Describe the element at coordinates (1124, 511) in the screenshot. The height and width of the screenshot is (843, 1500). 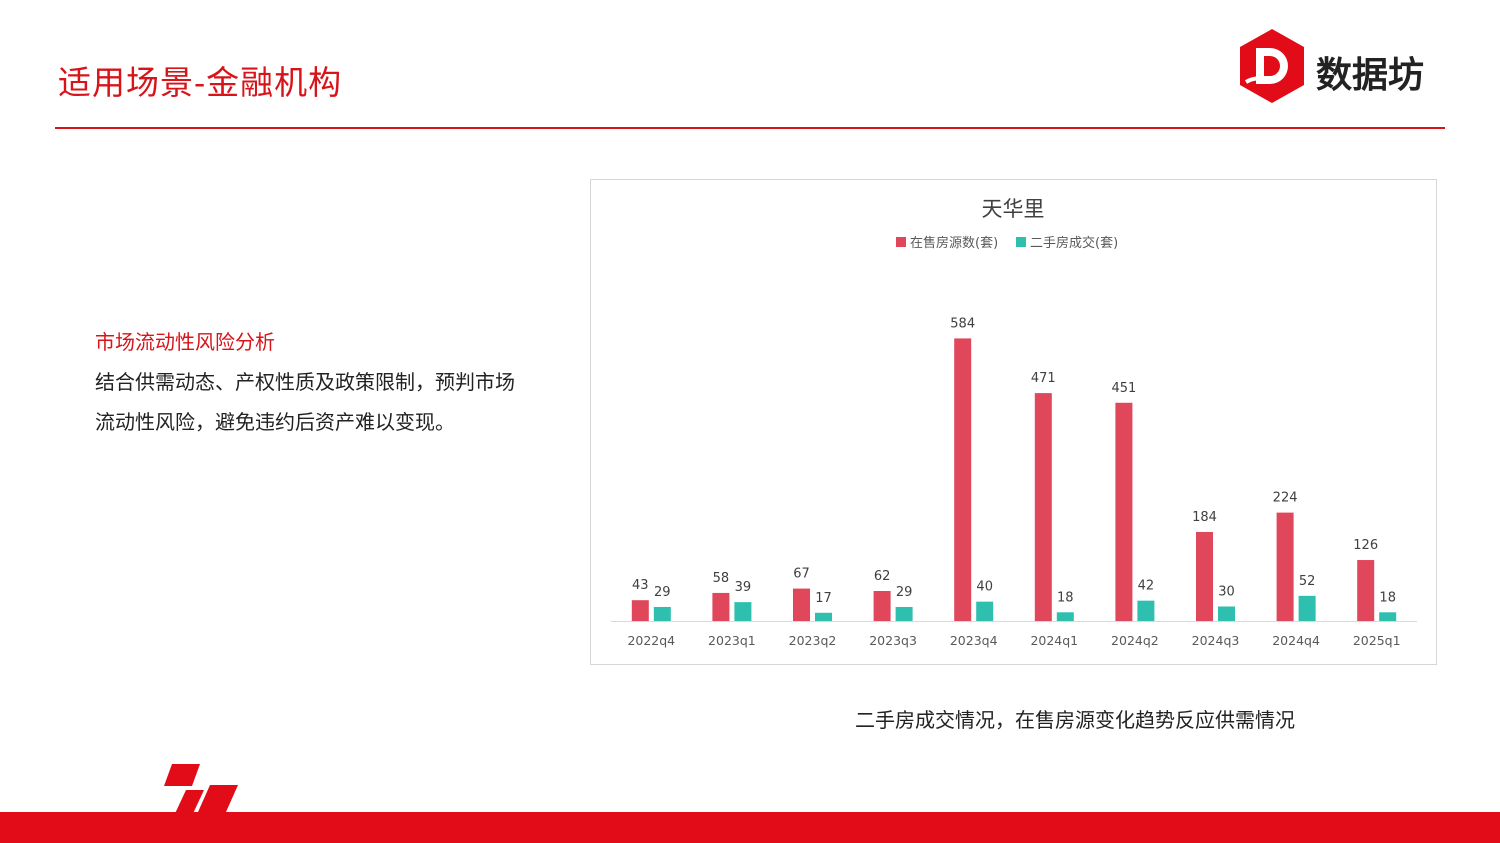
I see `bar-1-2024q2` at that location.